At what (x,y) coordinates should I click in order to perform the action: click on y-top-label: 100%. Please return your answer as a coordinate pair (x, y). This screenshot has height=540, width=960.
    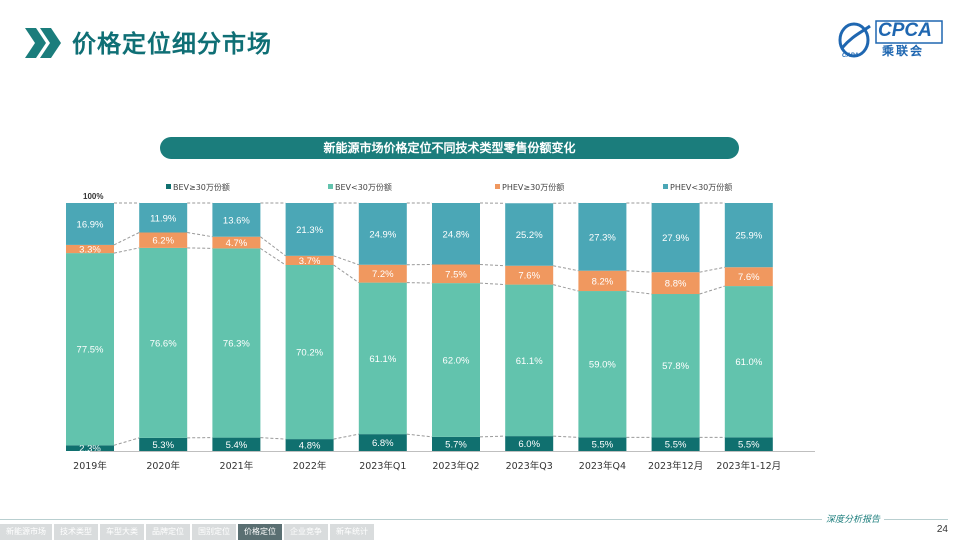
    Looking at the image, I should click on (93, 196).